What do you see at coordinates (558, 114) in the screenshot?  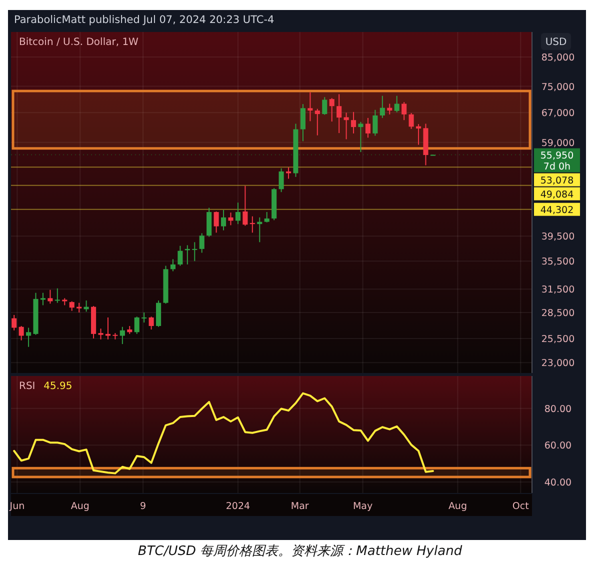 I see `y-tick-label: 67,000` at bounding box center [558, 114].